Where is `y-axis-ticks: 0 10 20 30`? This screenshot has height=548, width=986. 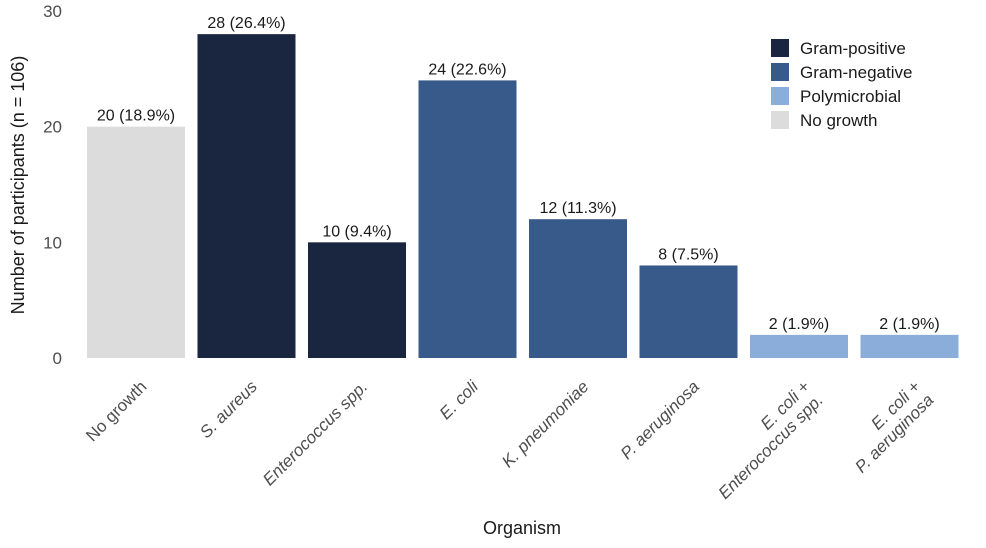 y-axis-ticks: 0 10 20 30 is located at coordinates (52, 185).